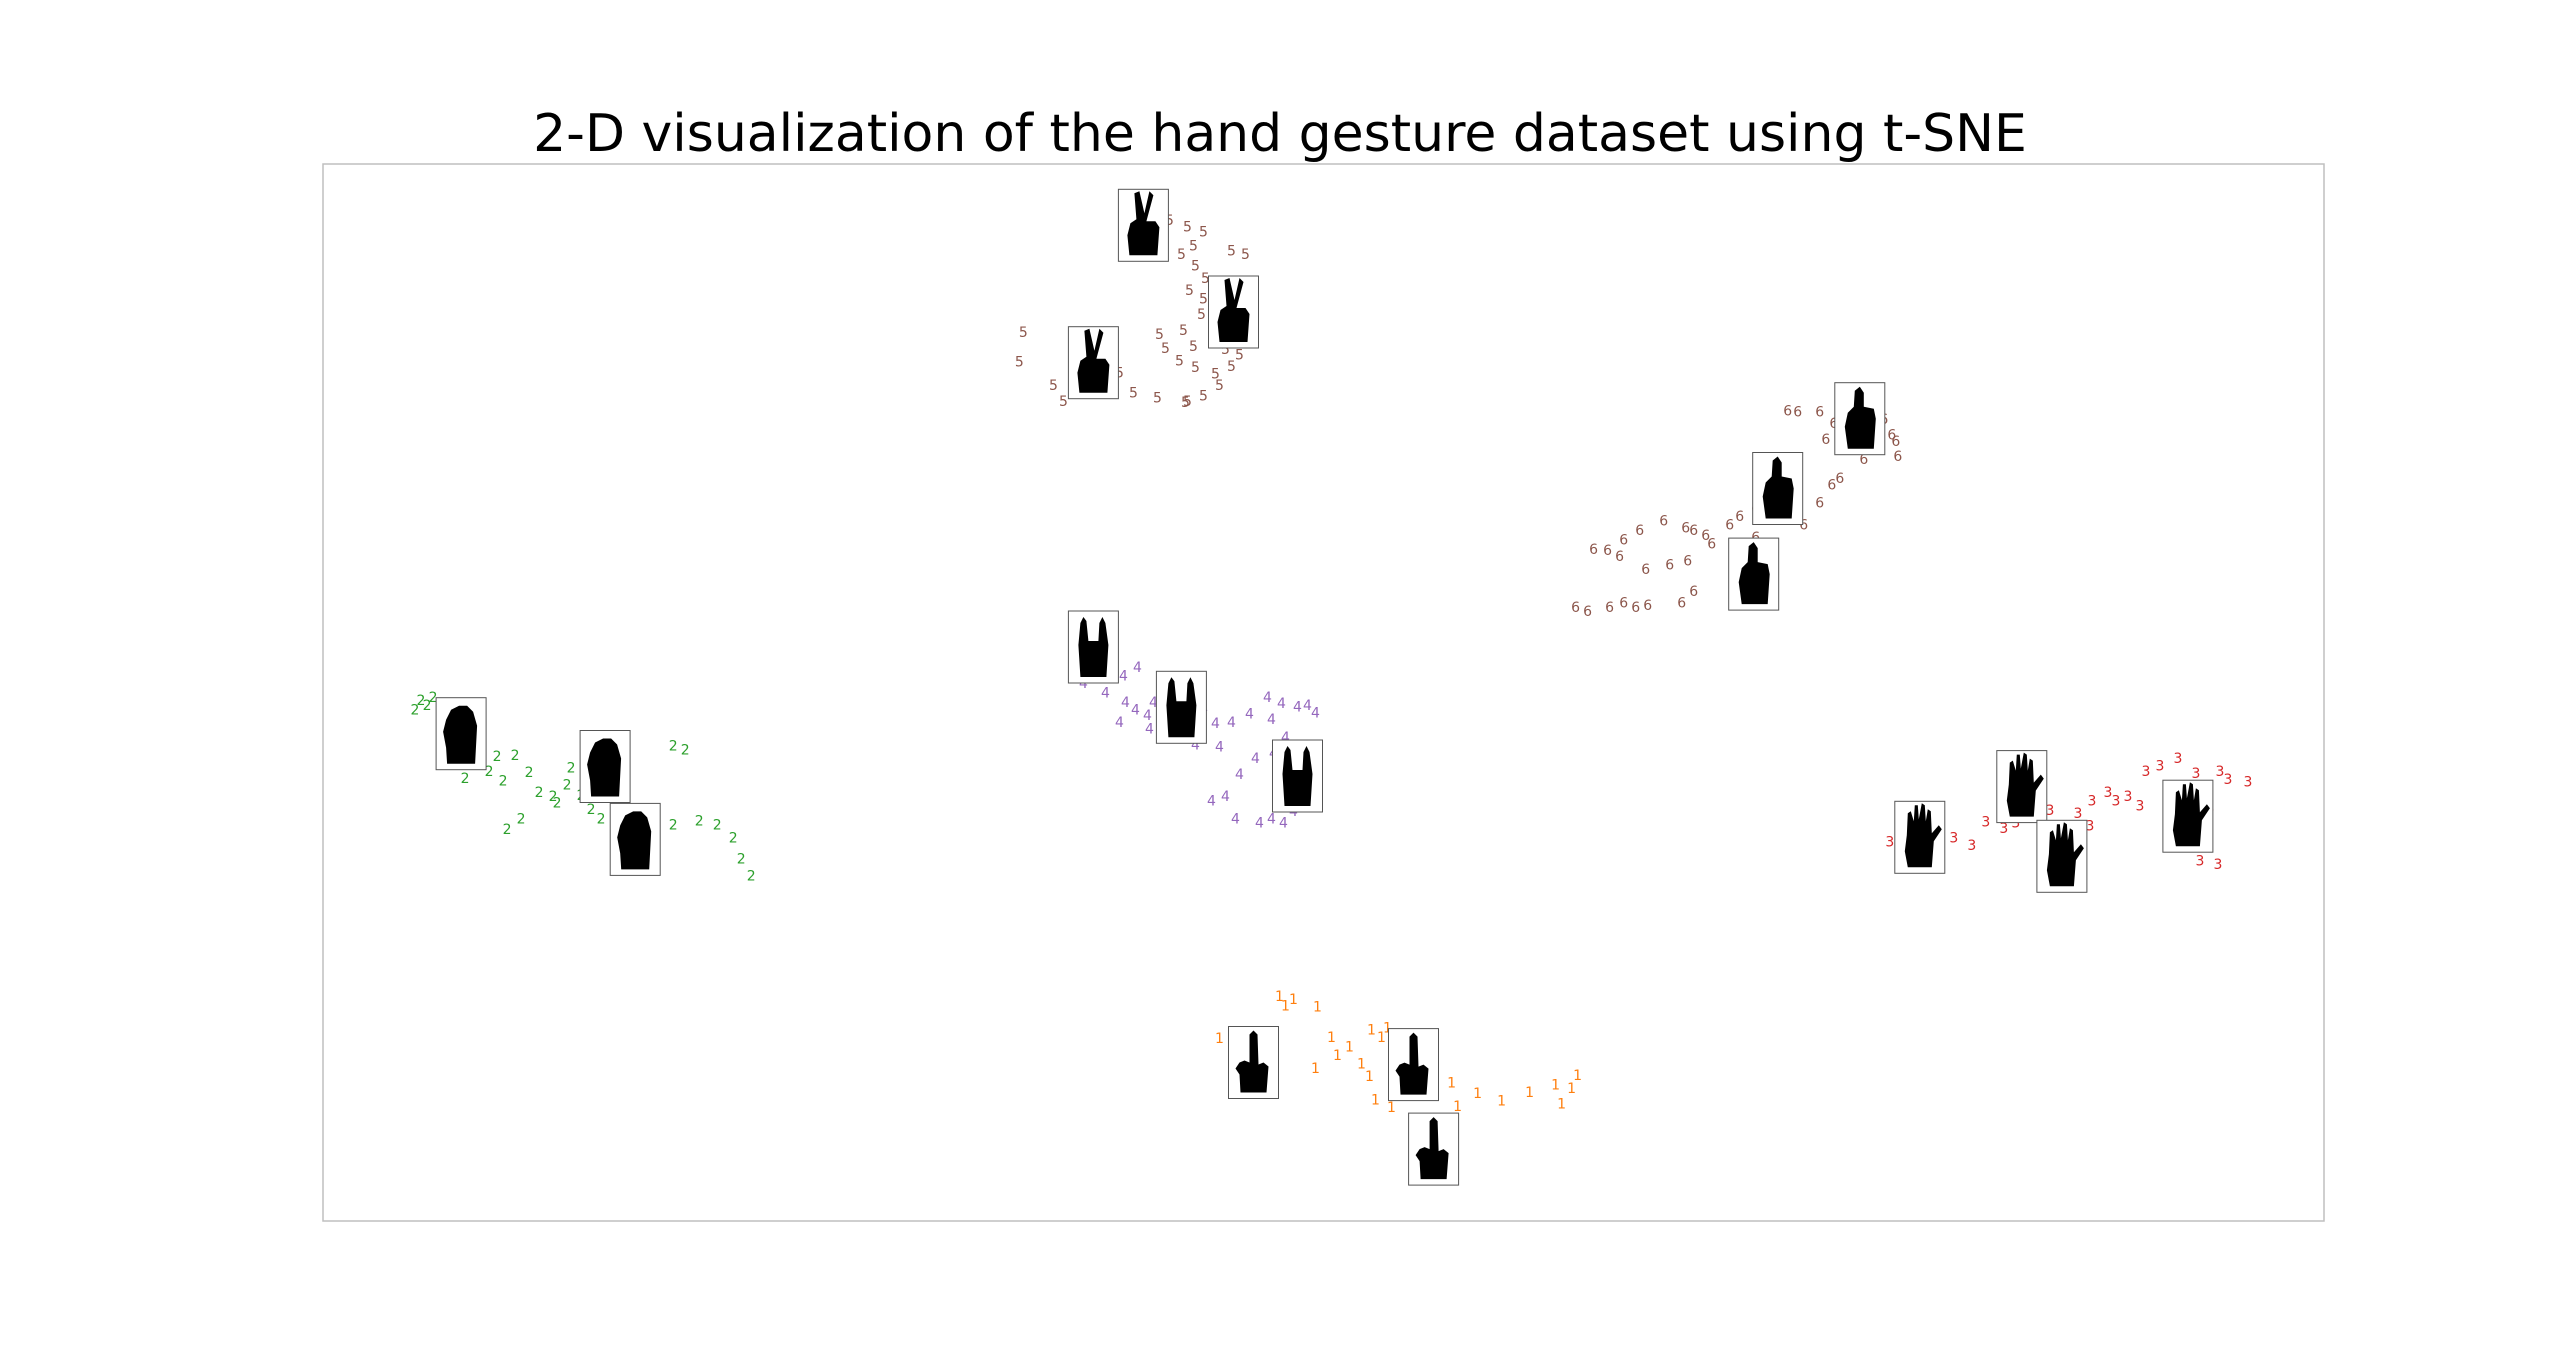 The width and height of the screenshot is (2560, 1359). What do you see at coordinates (2065, 854) in the screenshot?
I see `open-palm-icon` at bounding box center [2065, 854].